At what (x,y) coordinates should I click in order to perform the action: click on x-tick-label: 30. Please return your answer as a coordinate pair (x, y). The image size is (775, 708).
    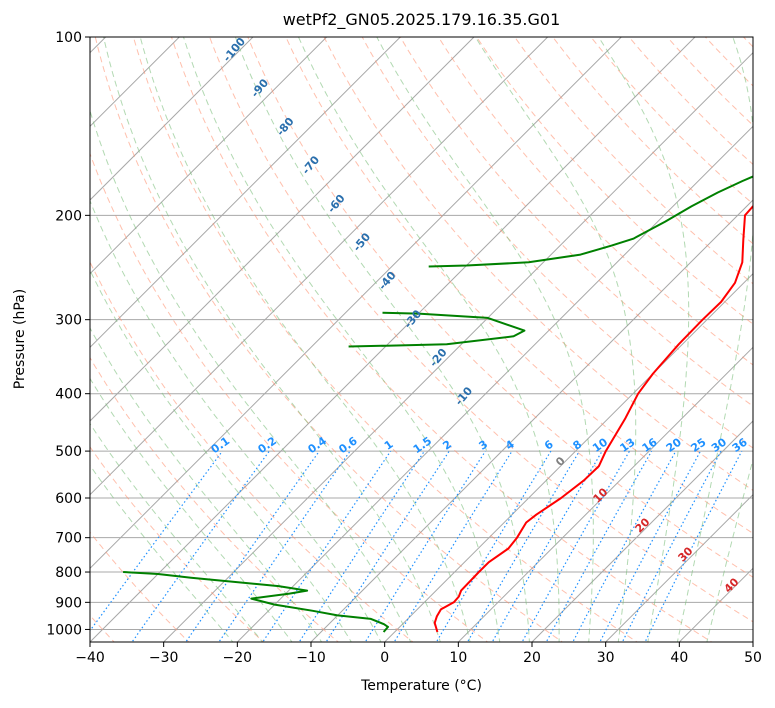
    Looking at the image, I should click on (606, 658).